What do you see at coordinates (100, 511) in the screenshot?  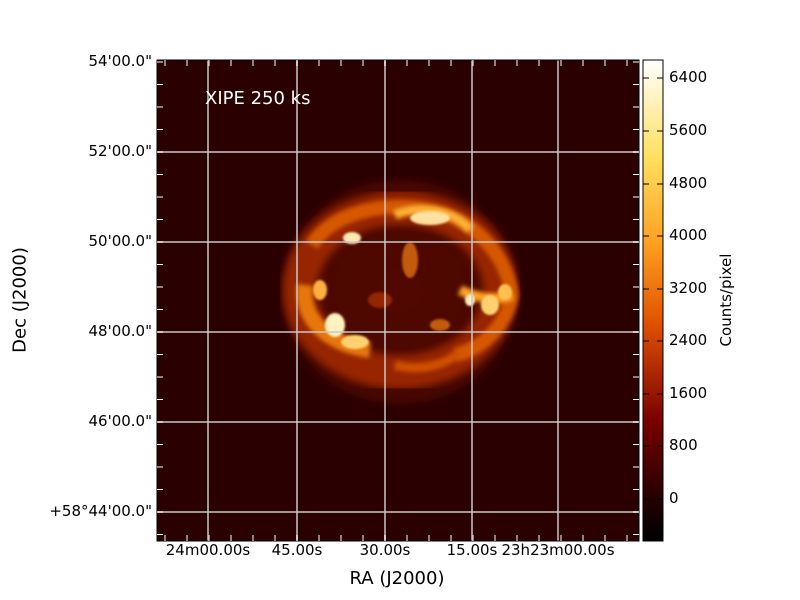 I see `y-tick-label: +58°44'00.0"` at bounding box center [100, 511].